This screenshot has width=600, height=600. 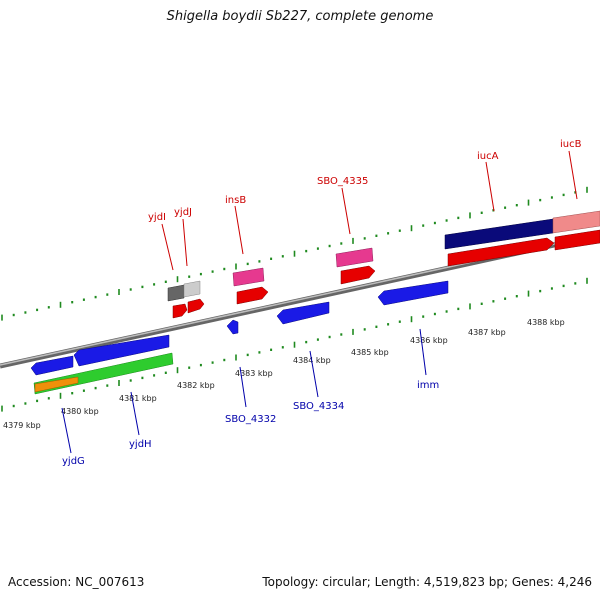 What do you see at coordinates (318, 406) in the screenshot?
I see `gene-label-lower: SBO_4334` at bounding box center [318, 406].